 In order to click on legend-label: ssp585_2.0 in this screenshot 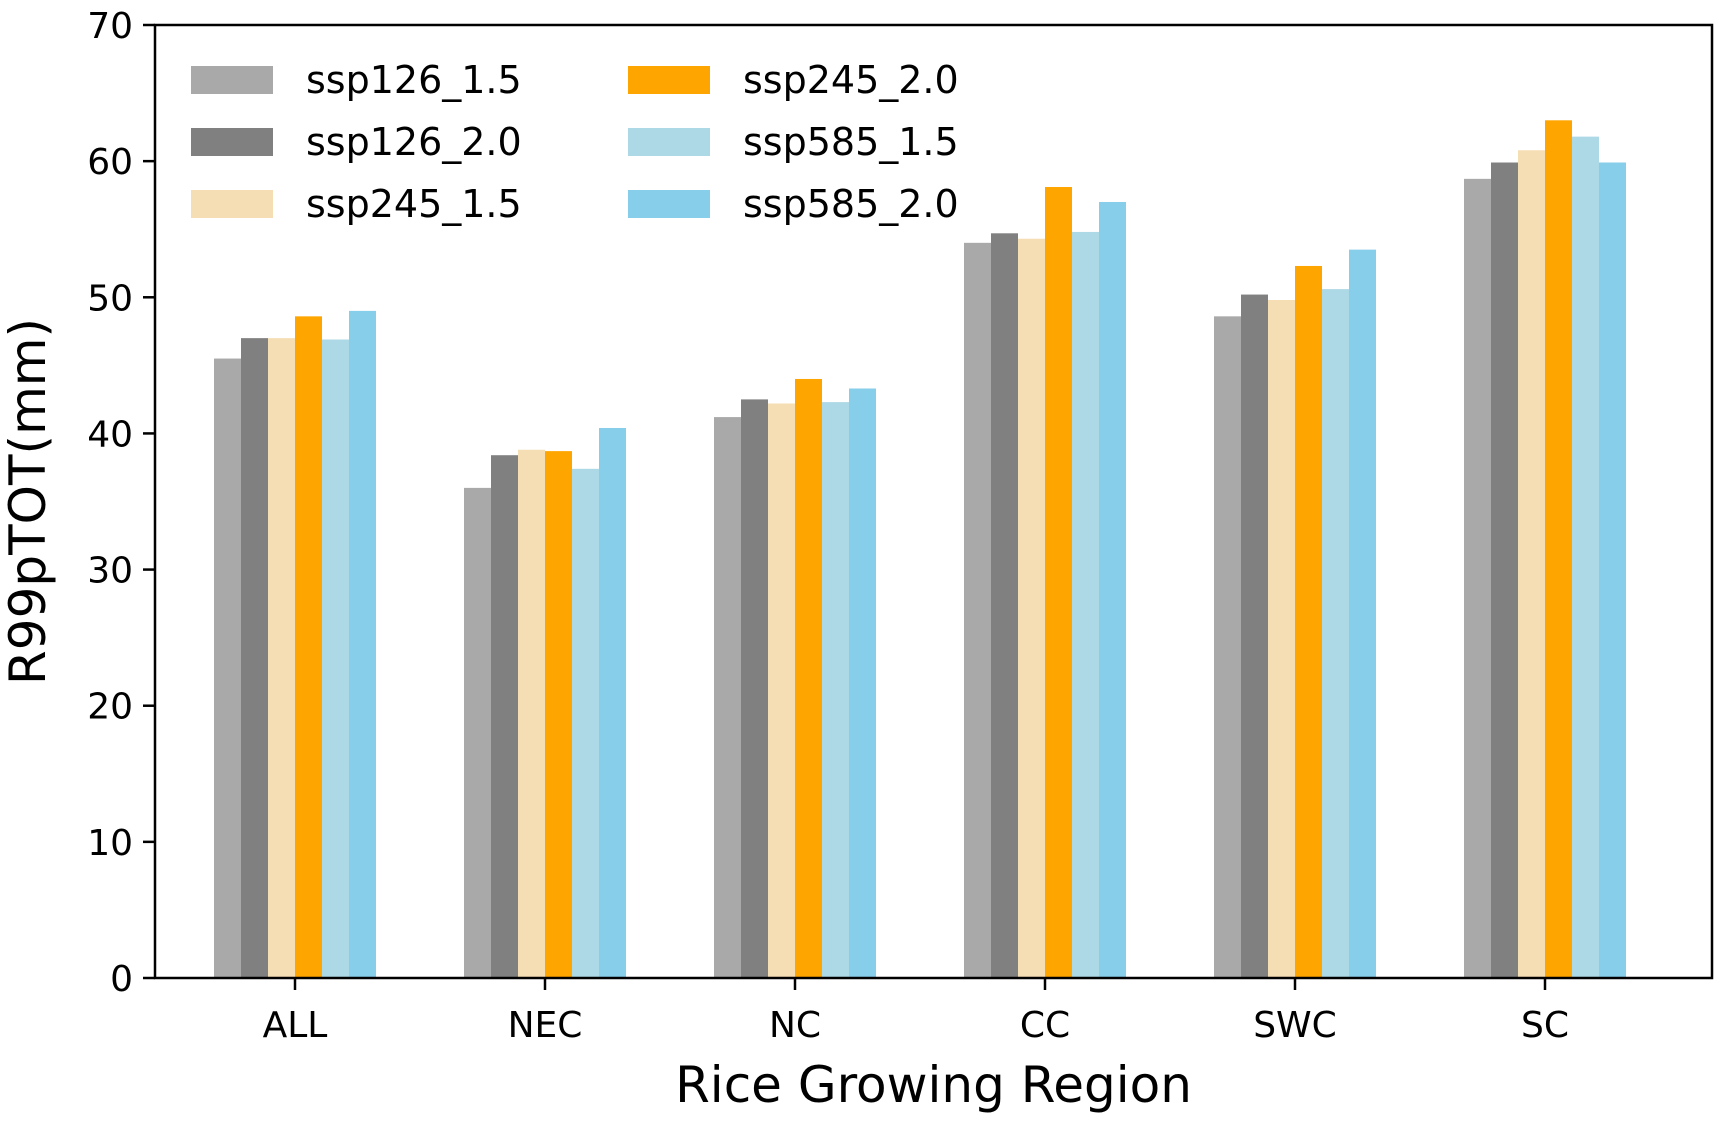, I will do `click(851, 204)`.